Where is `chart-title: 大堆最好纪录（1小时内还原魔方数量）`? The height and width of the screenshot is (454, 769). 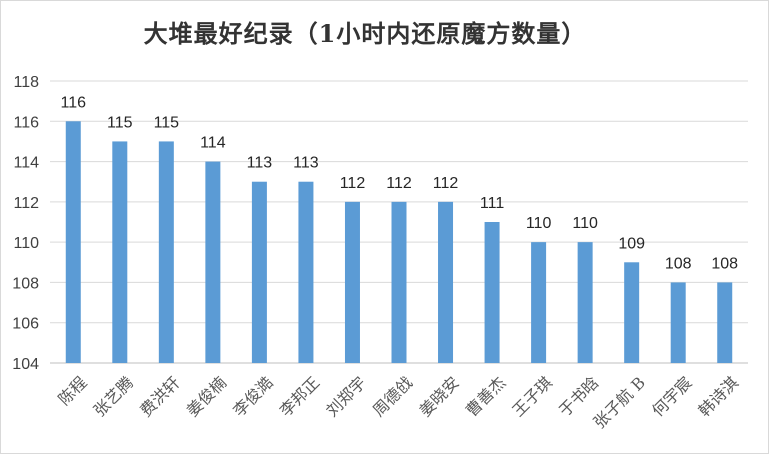
chart-title: 大堆最好纪录（1小时内还原魔方数量） is located at coordinates (365, 33).